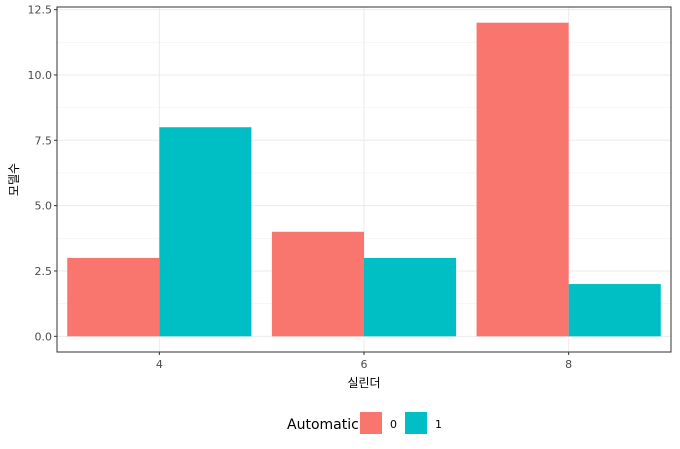  I want to click on legend-title: Automatic, so click(323, 425).